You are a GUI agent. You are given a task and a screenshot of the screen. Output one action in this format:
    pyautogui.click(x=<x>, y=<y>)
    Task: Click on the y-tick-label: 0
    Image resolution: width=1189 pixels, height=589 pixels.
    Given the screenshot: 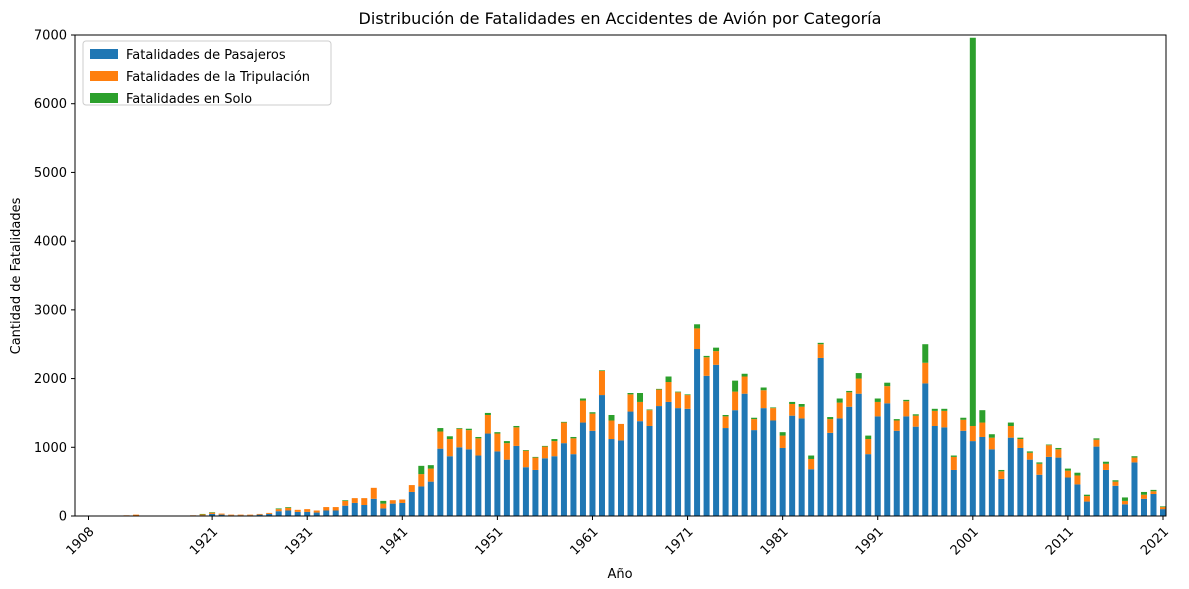 What is the action you would take?
    pyautogui.click(x=63, y=517)
    